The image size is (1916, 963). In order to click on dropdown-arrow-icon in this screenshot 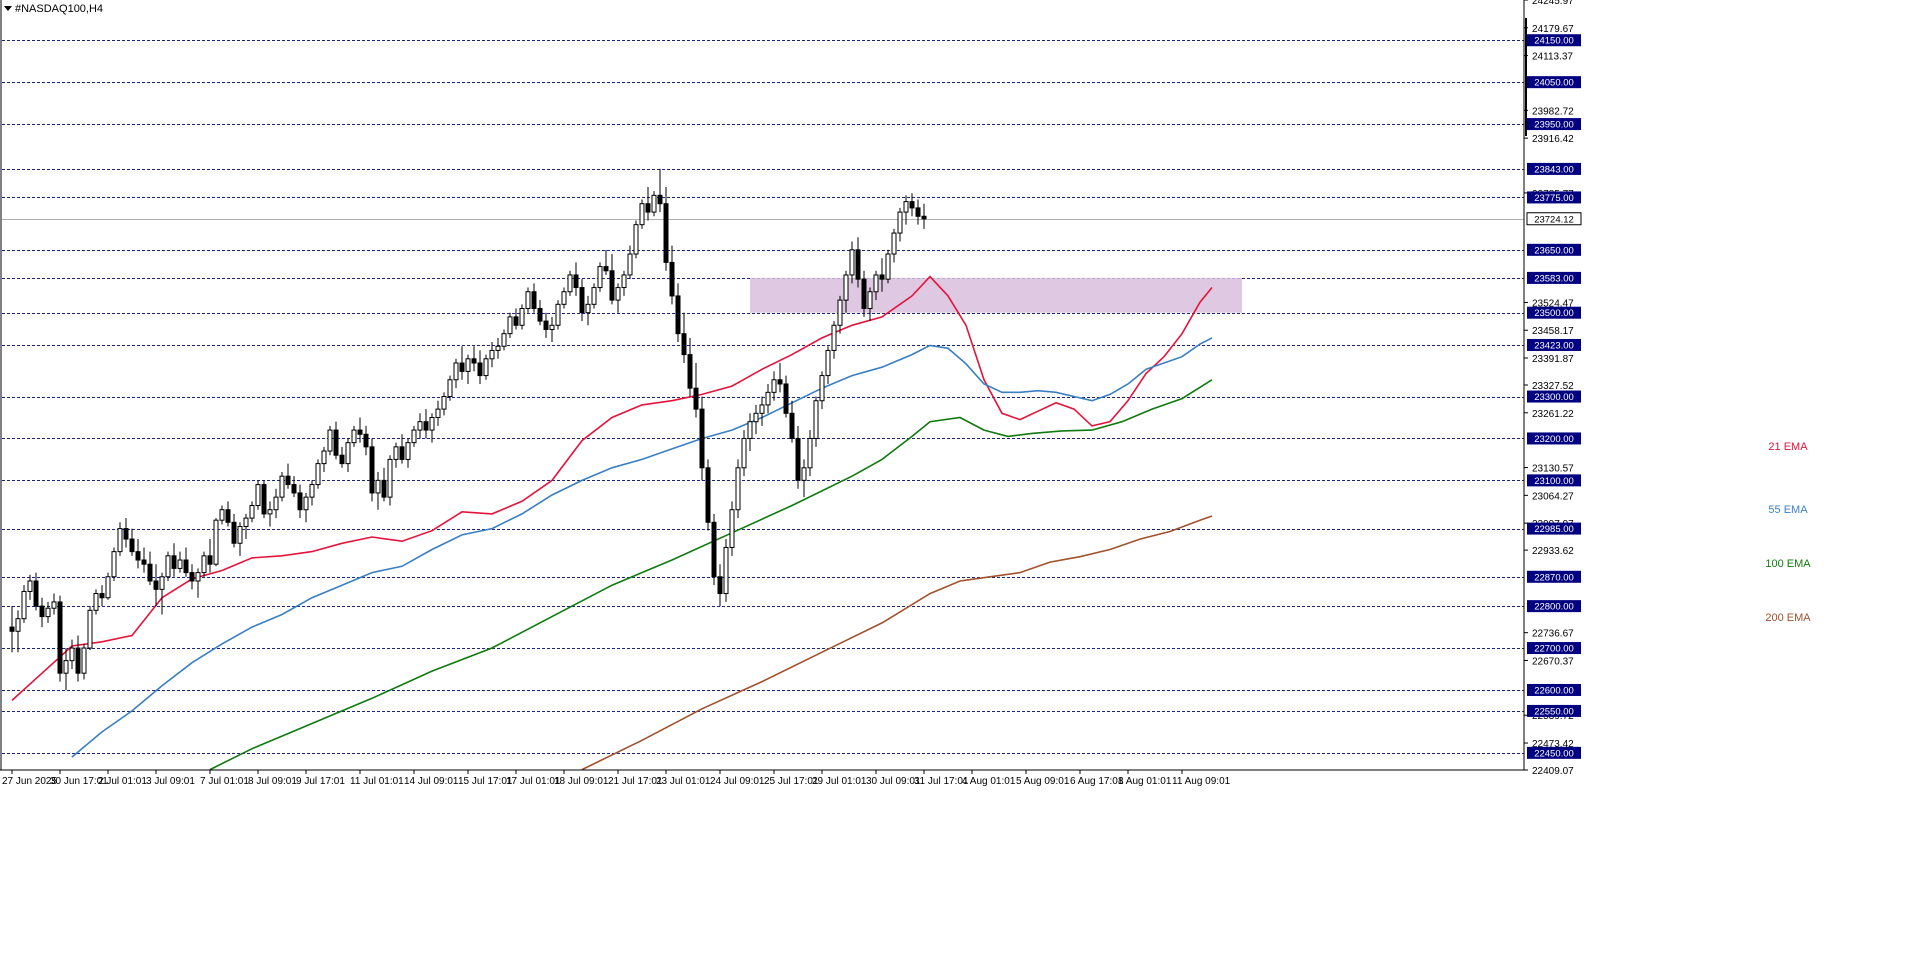, I will do `click(8, 8)`.